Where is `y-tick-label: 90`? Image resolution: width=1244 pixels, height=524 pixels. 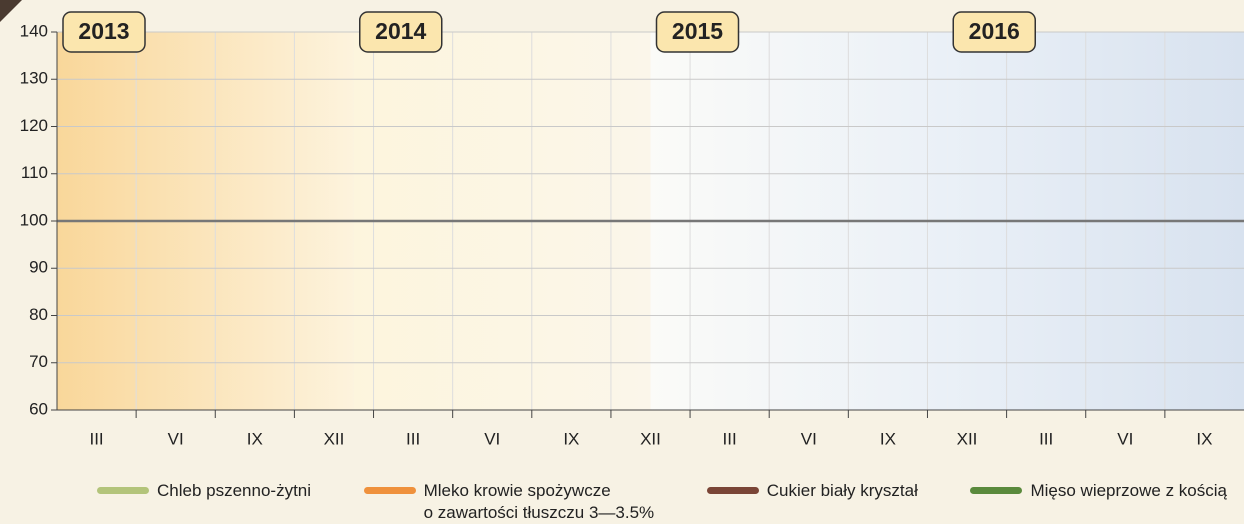
y-tick-label: 90 is located at coordinates (38, 267).